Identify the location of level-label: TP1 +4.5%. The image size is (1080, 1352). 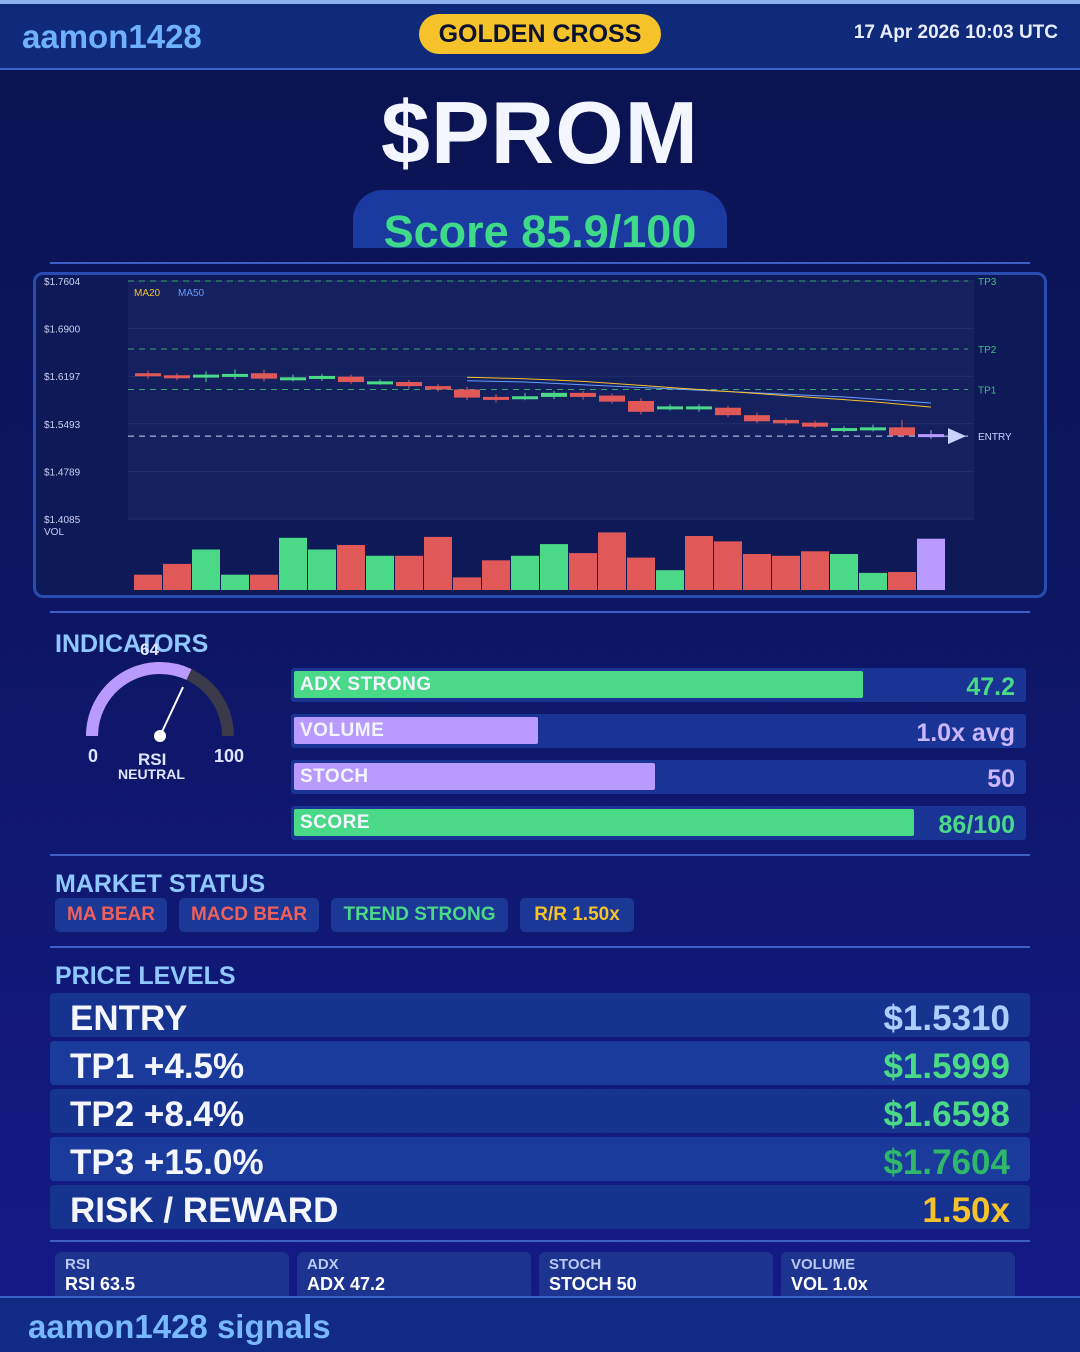
(157, 1066).